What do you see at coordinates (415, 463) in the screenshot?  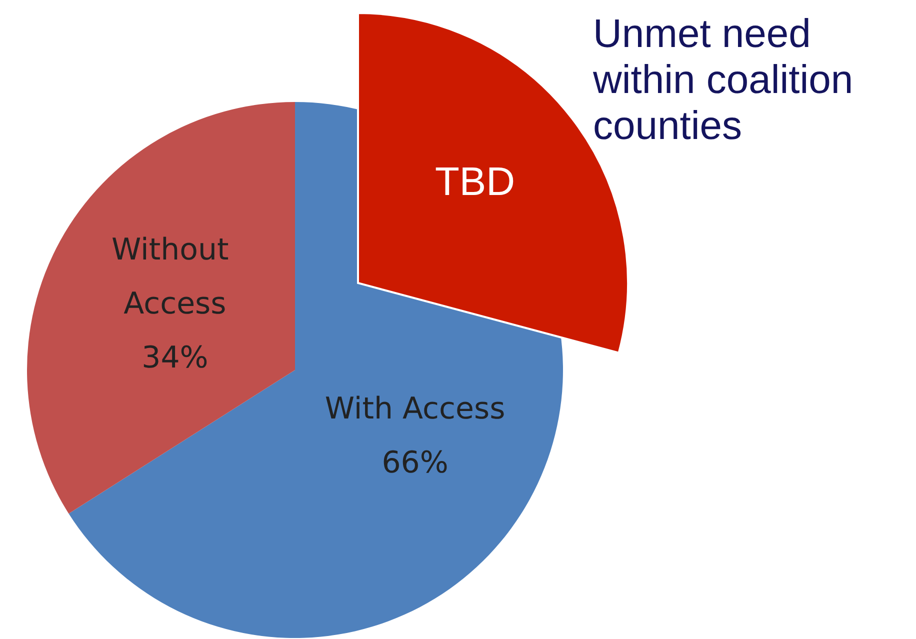 I see `data-label: 66%` at bounding box center [415, 463].